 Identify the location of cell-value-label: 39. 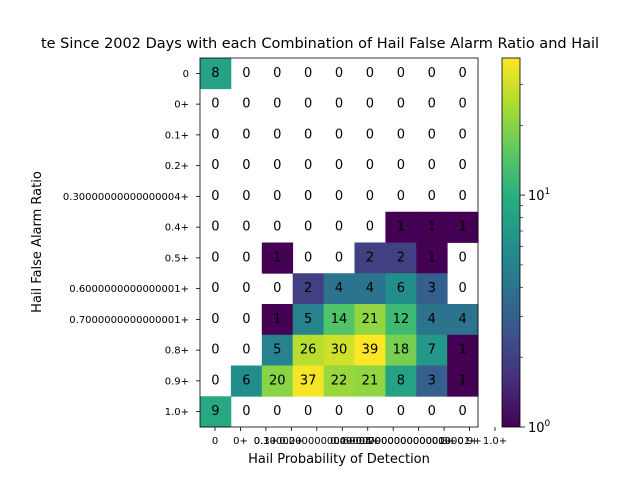
(370, 350).